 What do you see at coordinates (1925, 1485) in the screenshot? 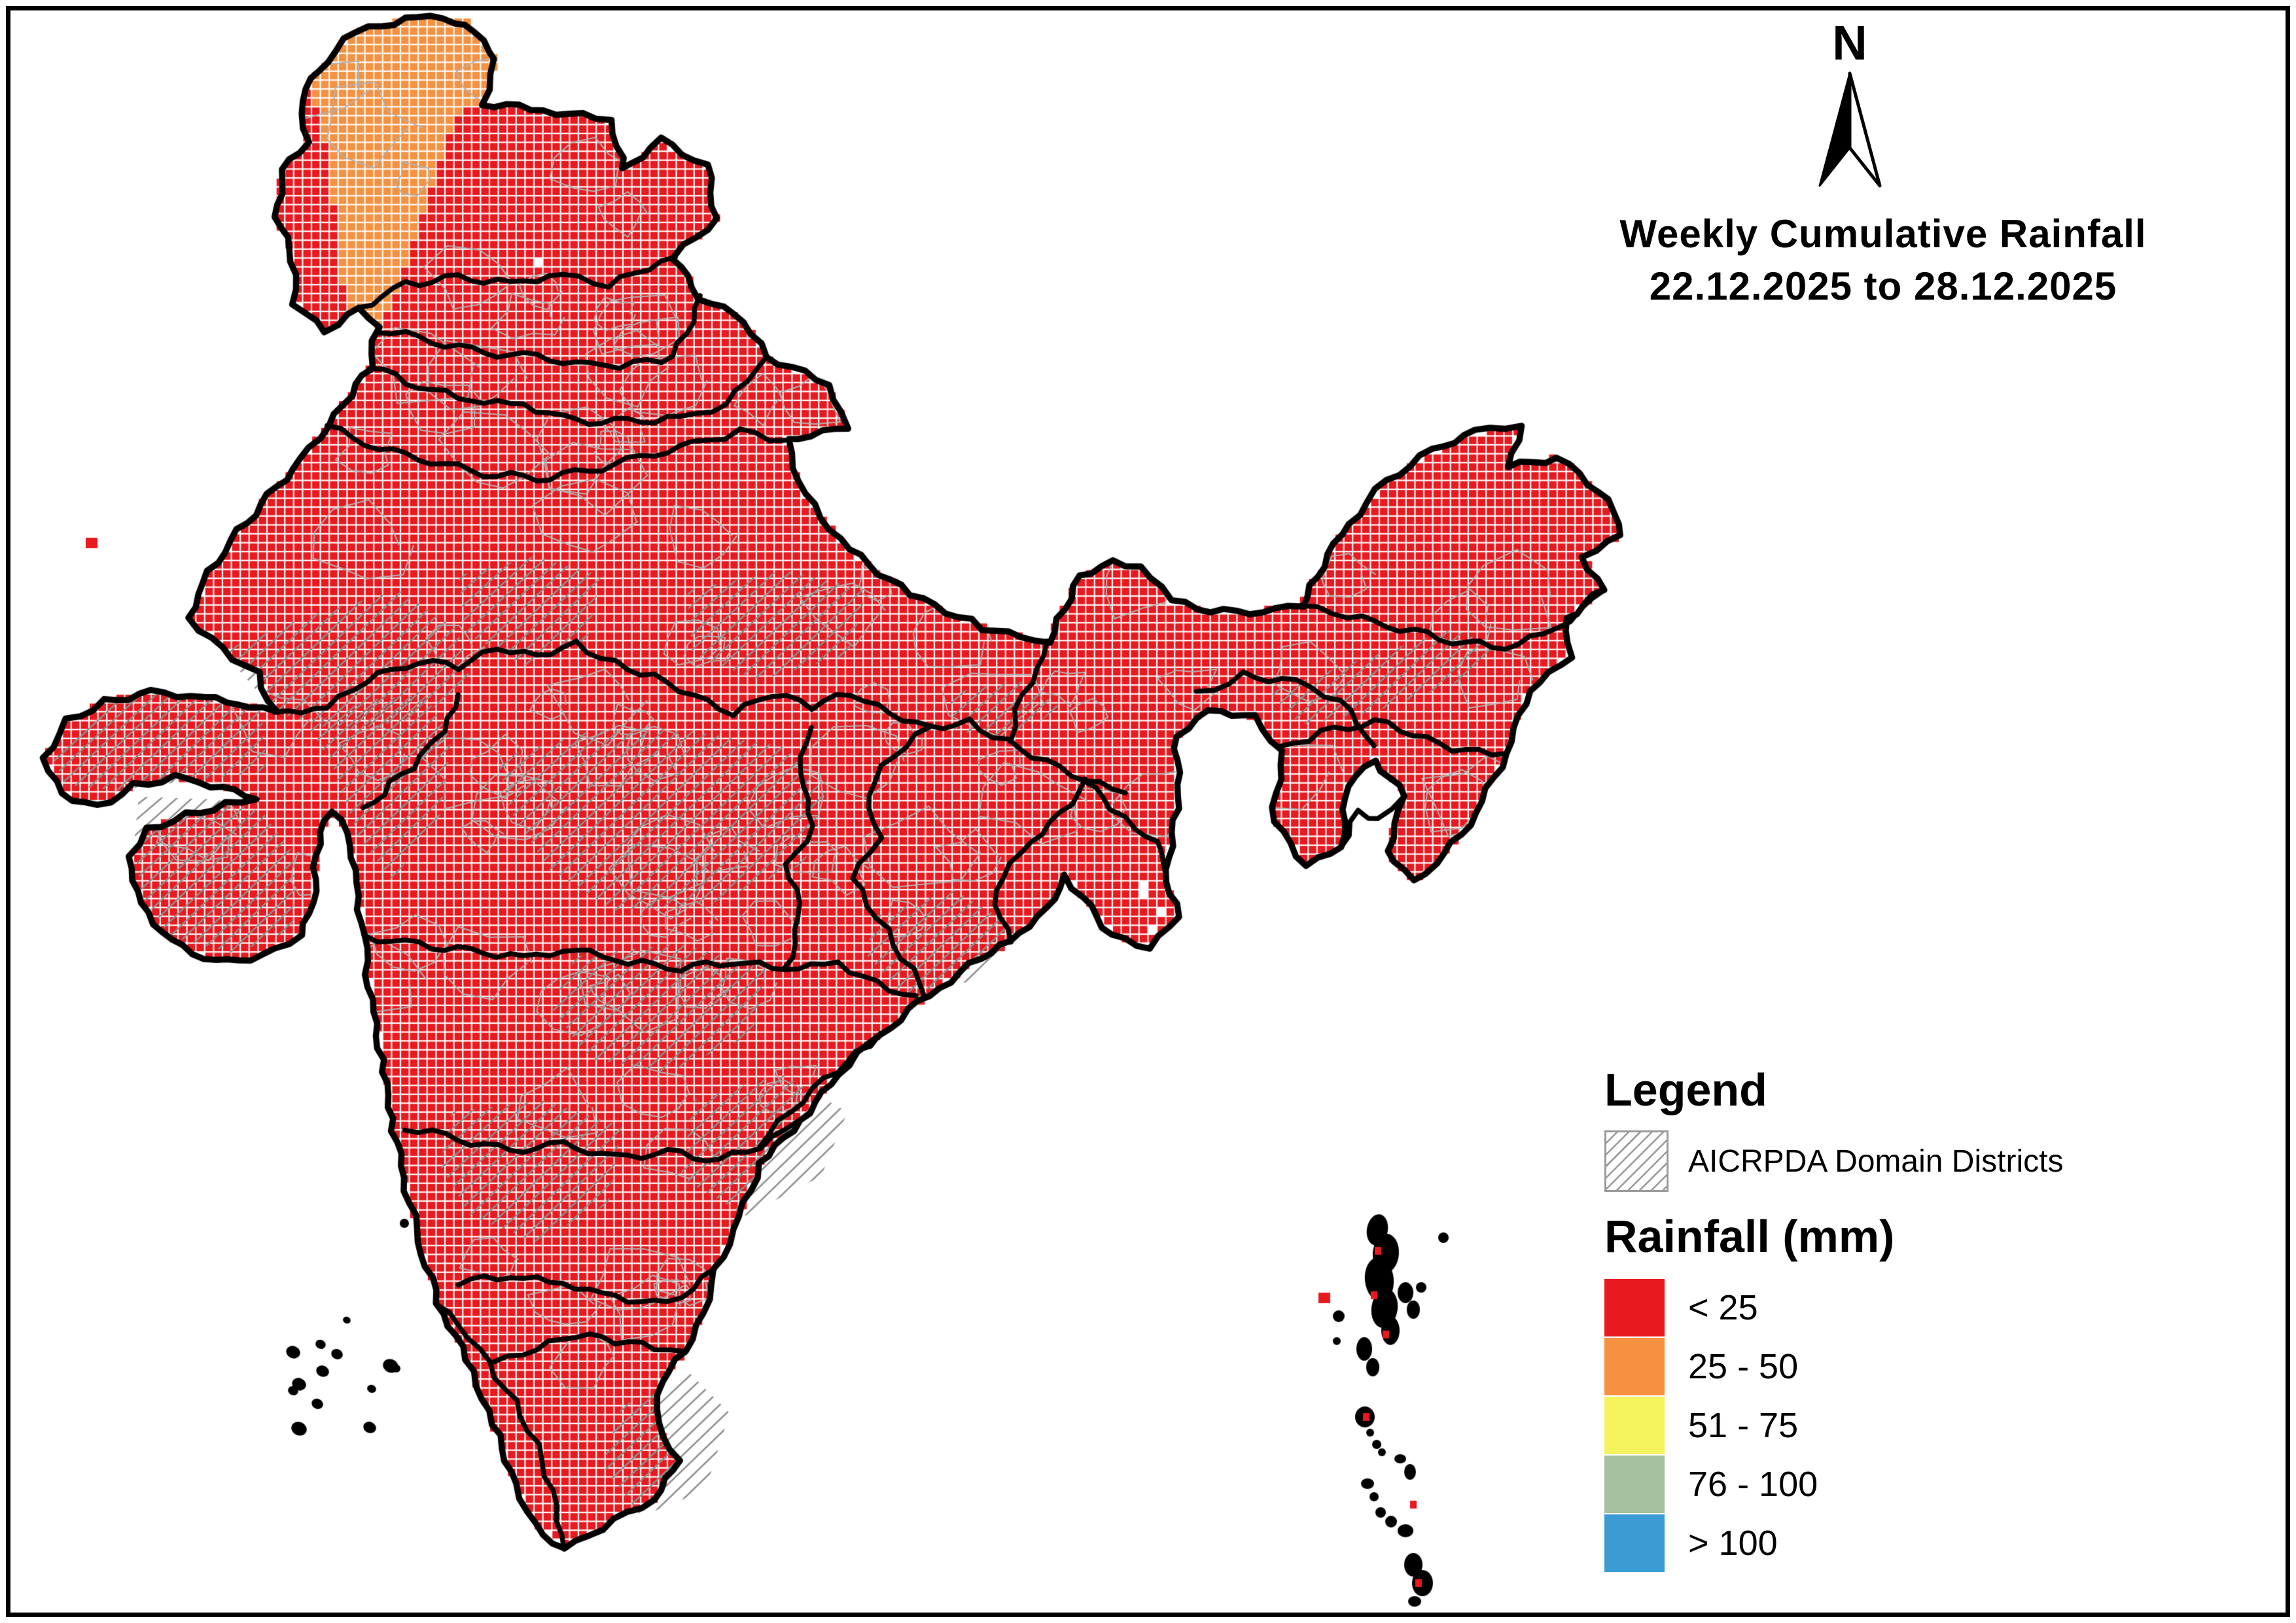
I see `rainfall-class-row: 76 - 100` at bounding box center [1925, 1485].